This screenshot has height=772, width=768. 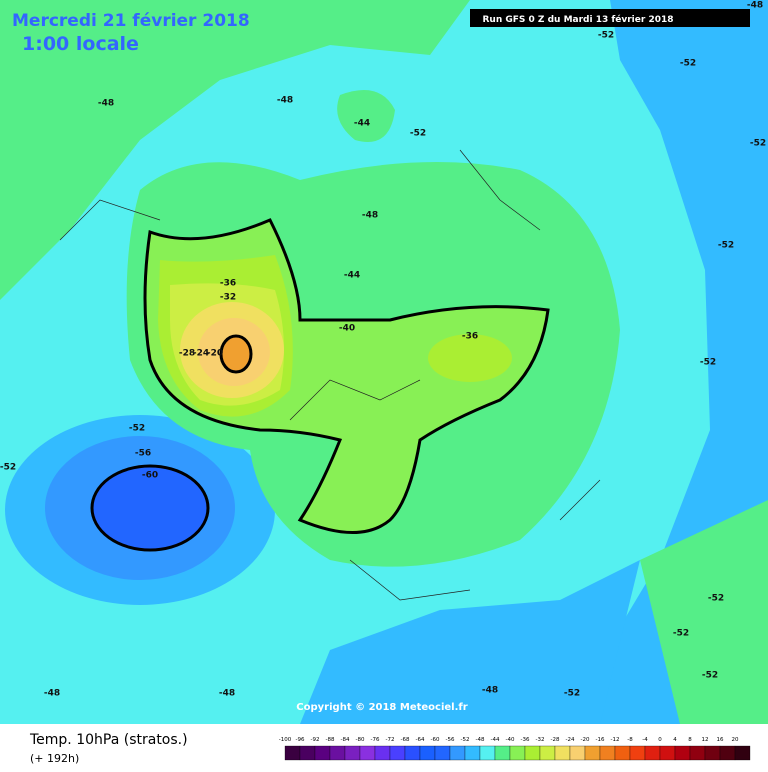 I want to click on scale-label: -24, so click(x=570, y=740).